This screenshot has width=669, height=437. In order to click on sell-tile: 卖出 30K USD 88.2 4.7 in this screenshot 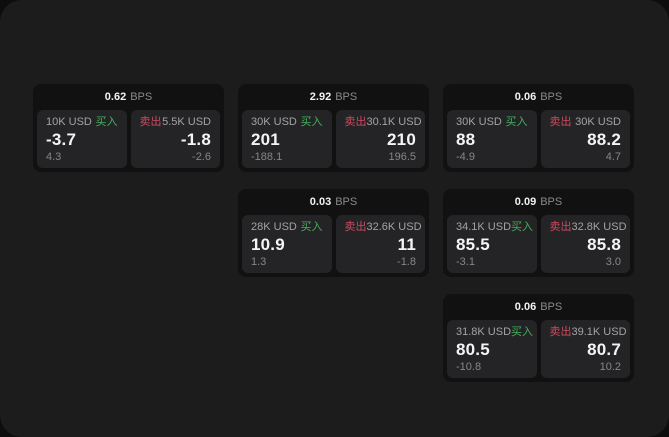, I will do `click(585, 139)`.